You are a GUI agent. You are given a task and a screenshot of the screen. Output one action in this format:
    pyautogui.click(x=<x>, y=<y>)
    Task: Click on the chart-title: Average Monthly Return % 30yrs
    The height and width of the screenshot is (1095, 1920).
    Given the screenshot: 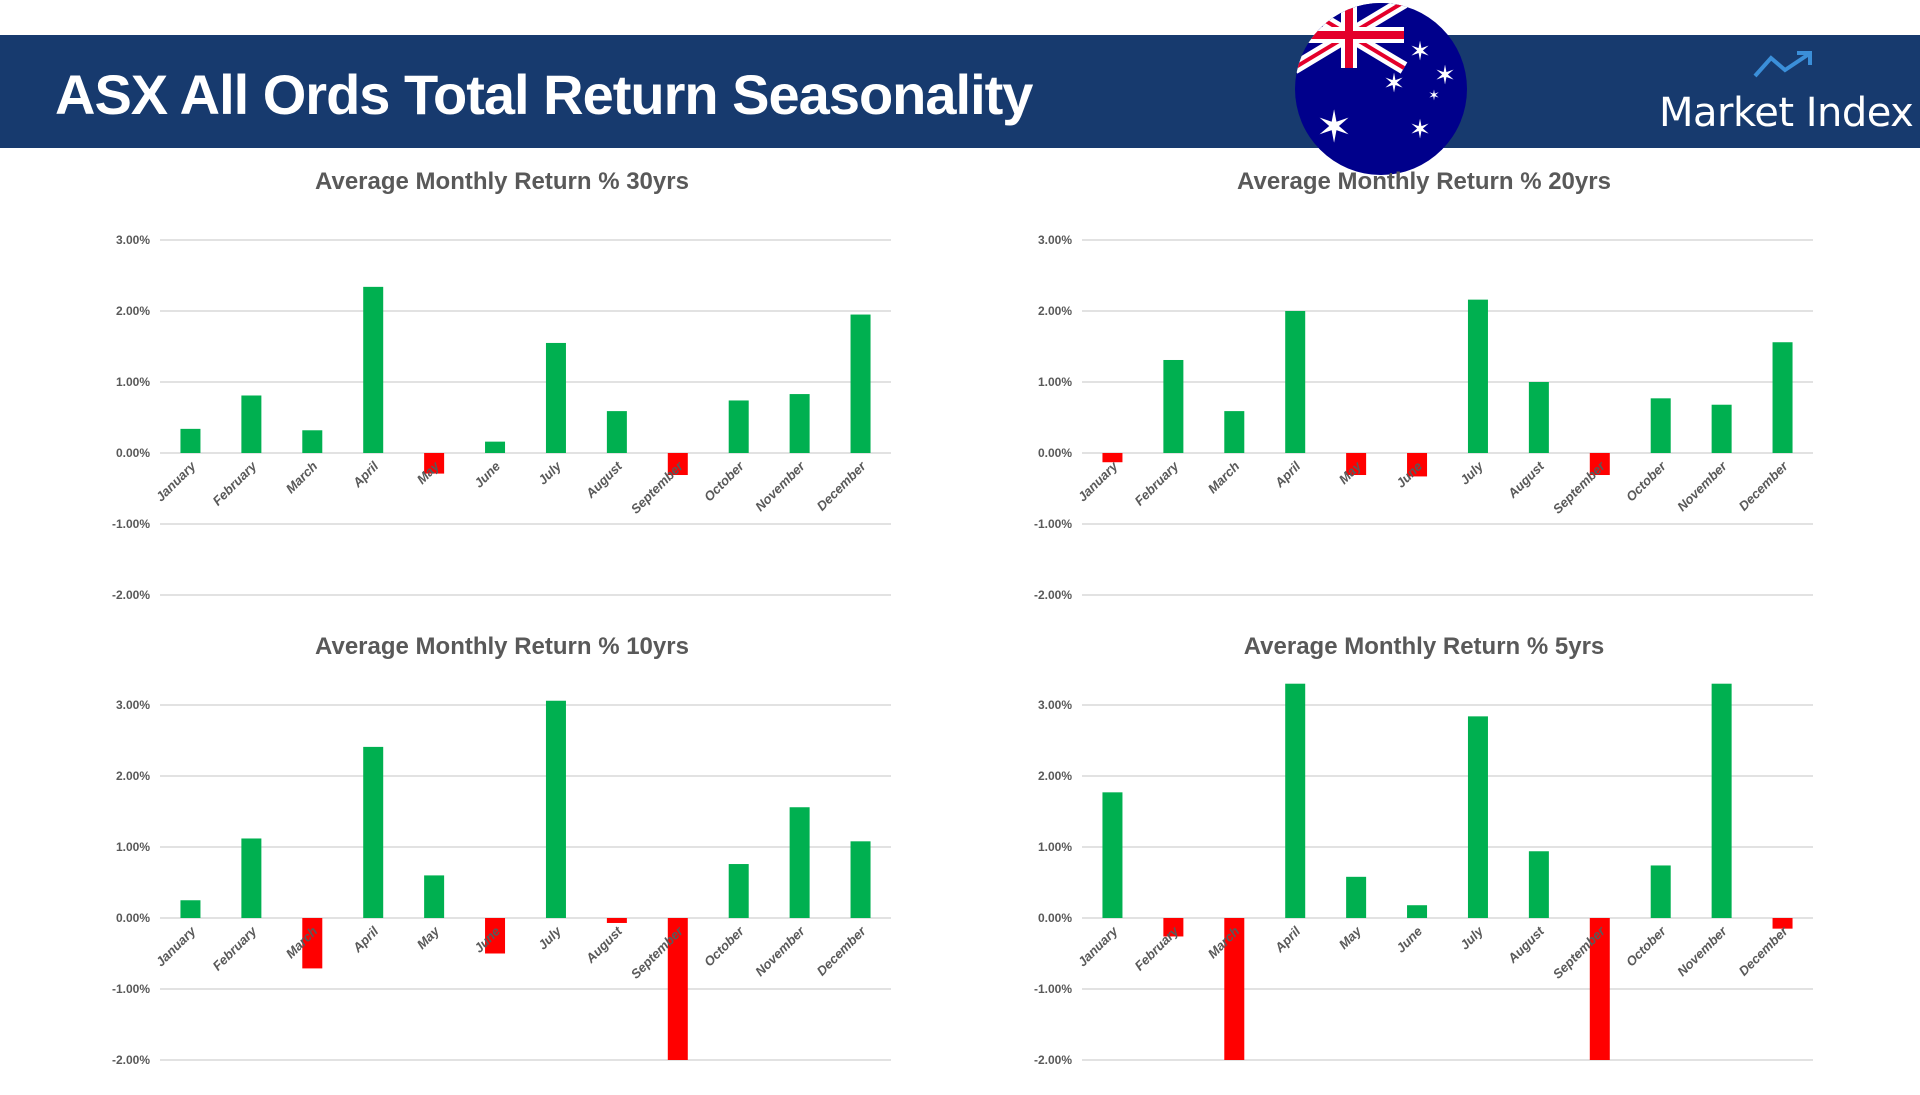 What is the action you would take?
    pyautogui.click(x=502, y=181)
    